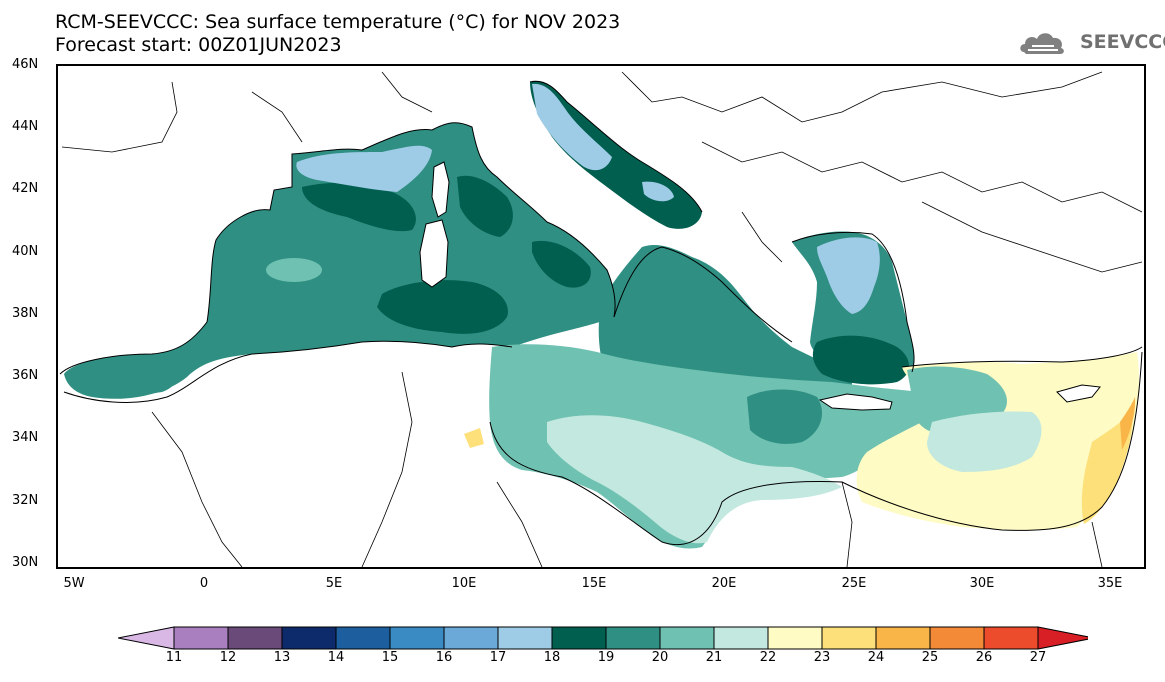 Image resolution: width=1165 pixels, height=682 pixels. What do you see at coordinates (1110, 583) in the screenshot?
I see `lon-label-35e: 35E` at bounding box center [1110, 583].